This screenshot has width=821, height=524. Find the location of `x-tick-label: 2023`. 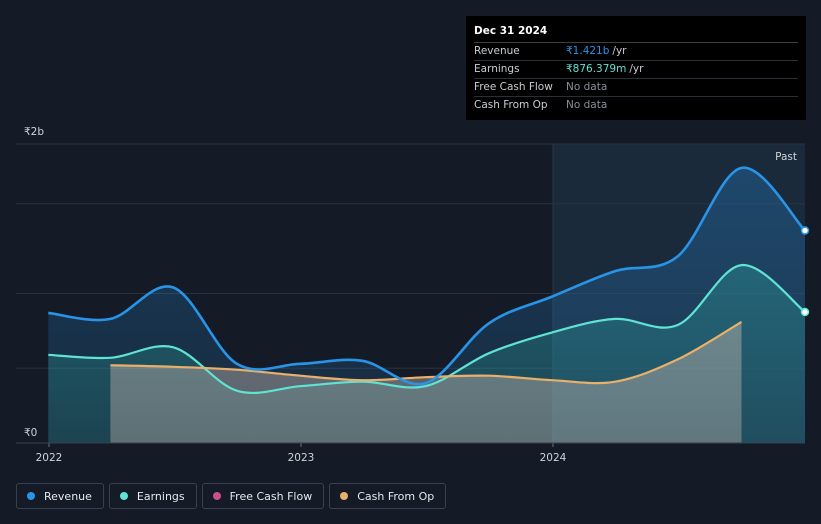

x-tick-label: 2023 is located at coordinates (301, 458).